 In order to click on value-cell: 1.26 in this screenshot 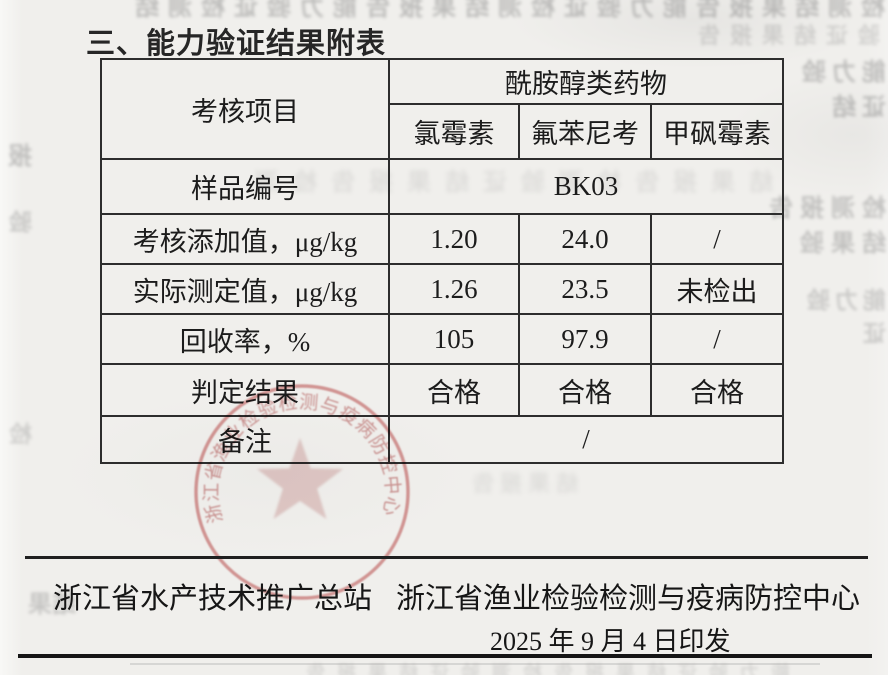, I will do `click(454, 289)`.